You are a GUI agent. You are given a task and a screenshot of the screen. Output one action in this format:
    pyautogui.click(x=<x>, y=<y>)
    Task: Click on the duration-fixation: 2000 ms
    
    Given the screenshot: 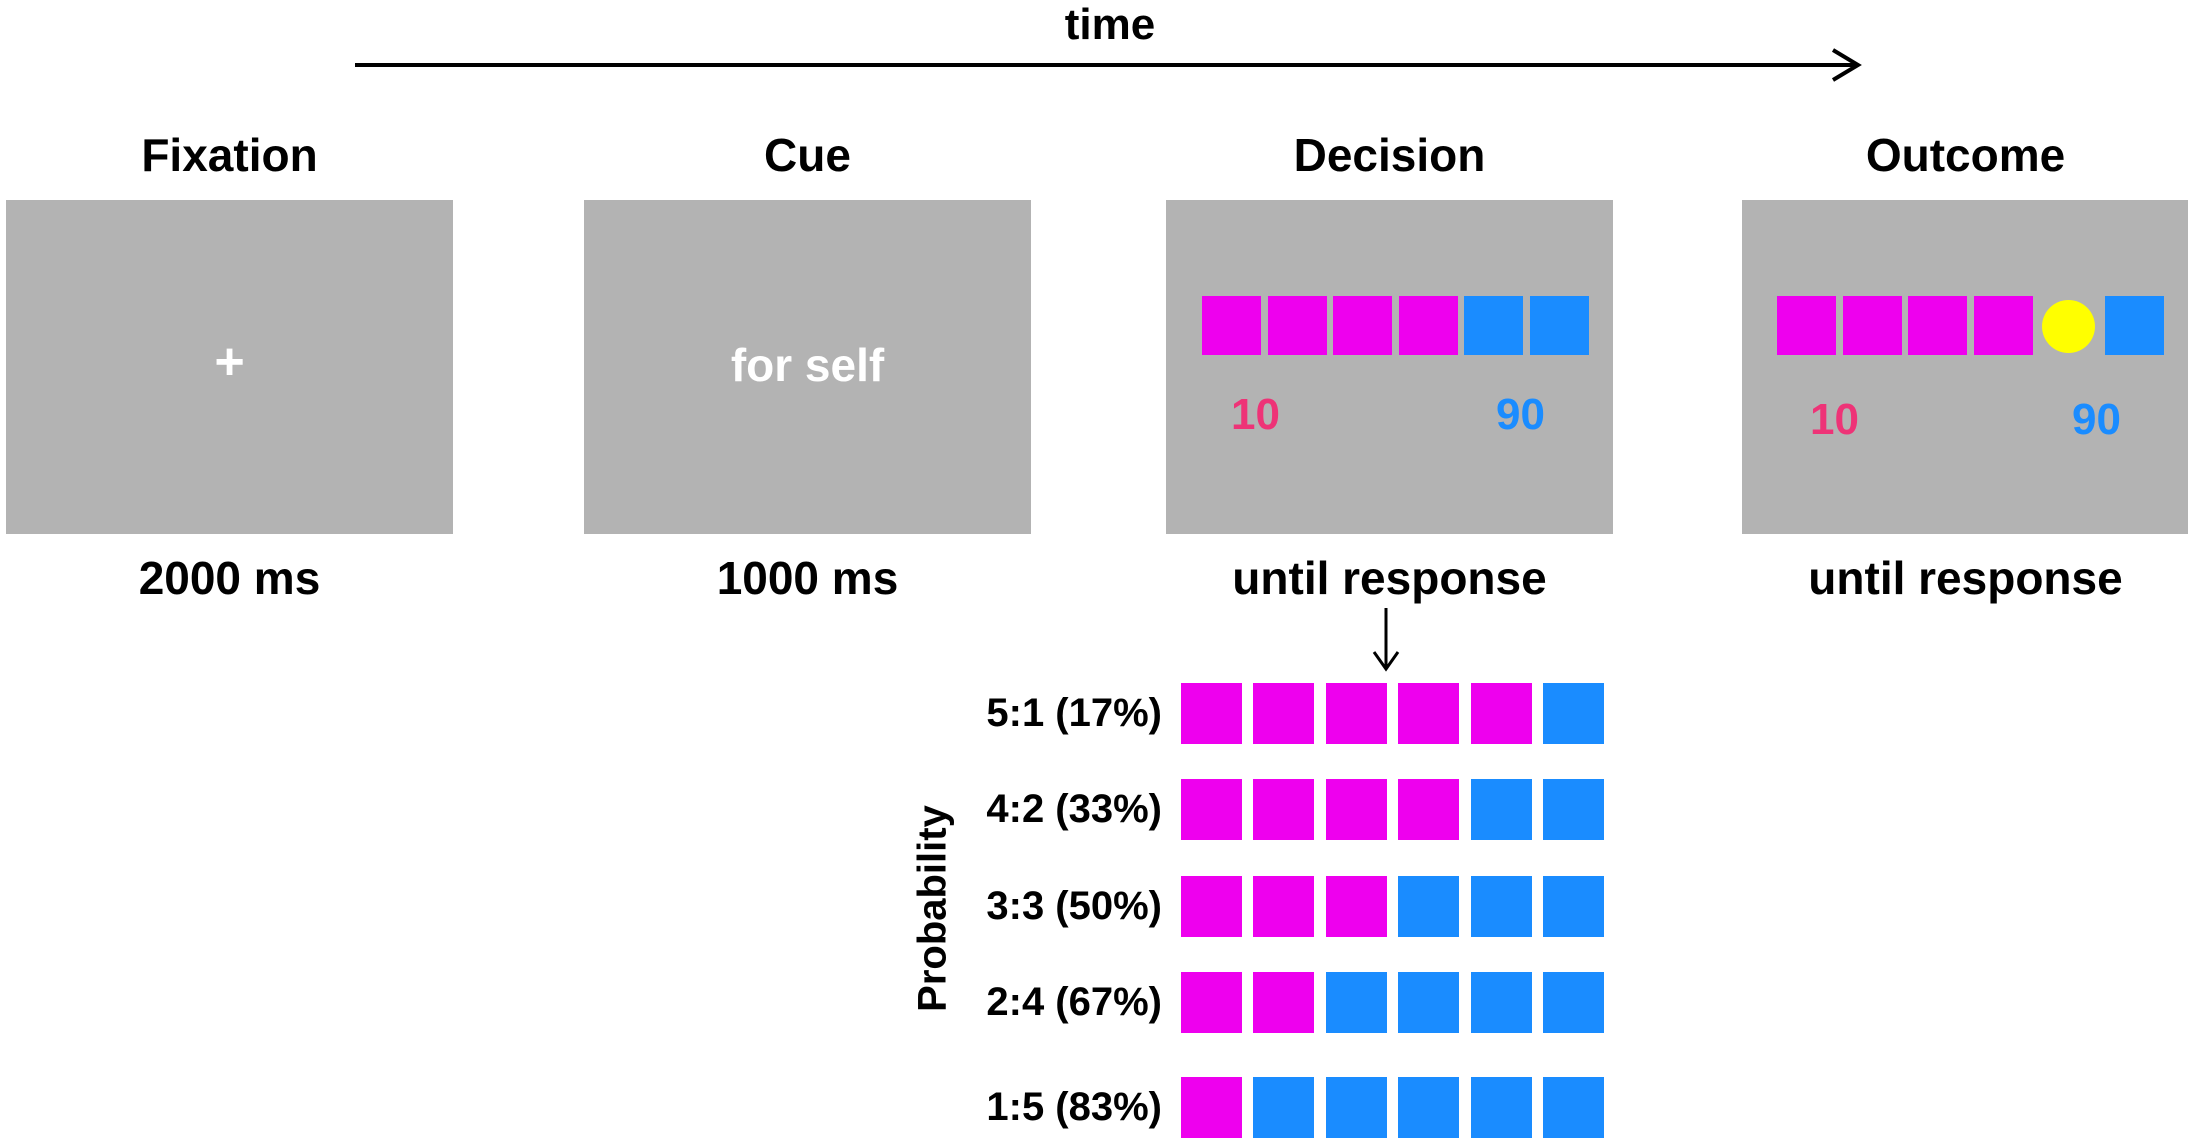 What is the action you would take?
    pyautogui.click(x=229, y=578)
    